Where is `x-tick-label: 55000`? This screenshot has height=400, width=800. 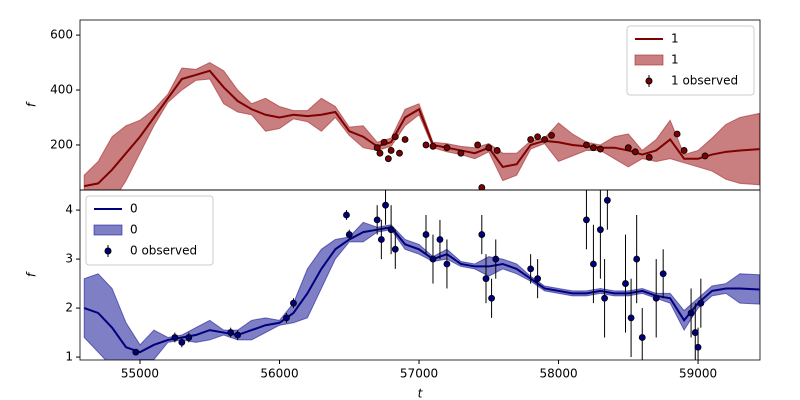
x-tick-label: 55000 is located at coordinates (140, 374).